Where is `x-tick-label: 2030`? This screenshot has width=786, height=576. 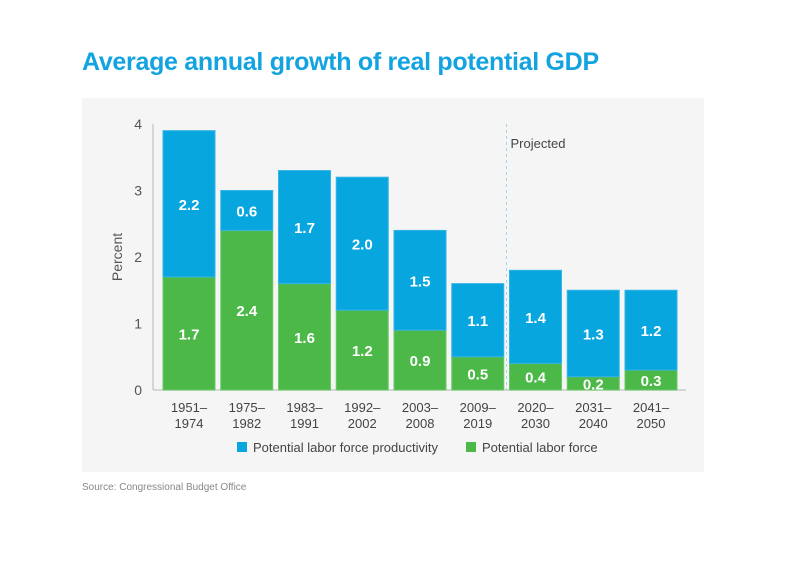
x-tick-label: 2030 is located at coordinates (535, 423).